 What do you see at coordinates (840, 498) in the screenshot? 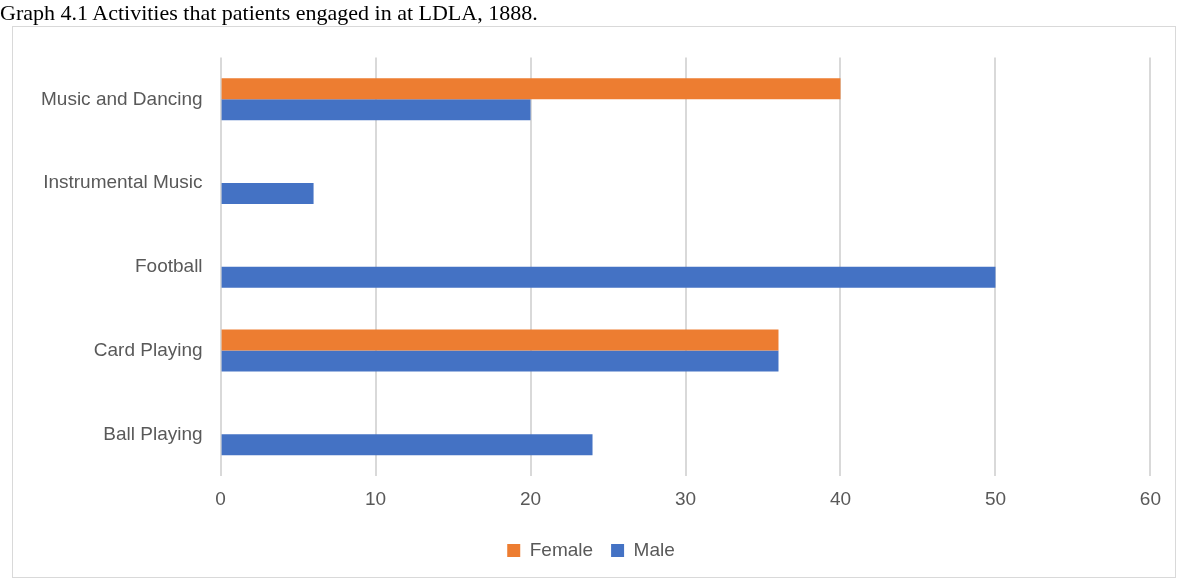
I see `x-tick-label: 40` at bounding box center [840, 498].